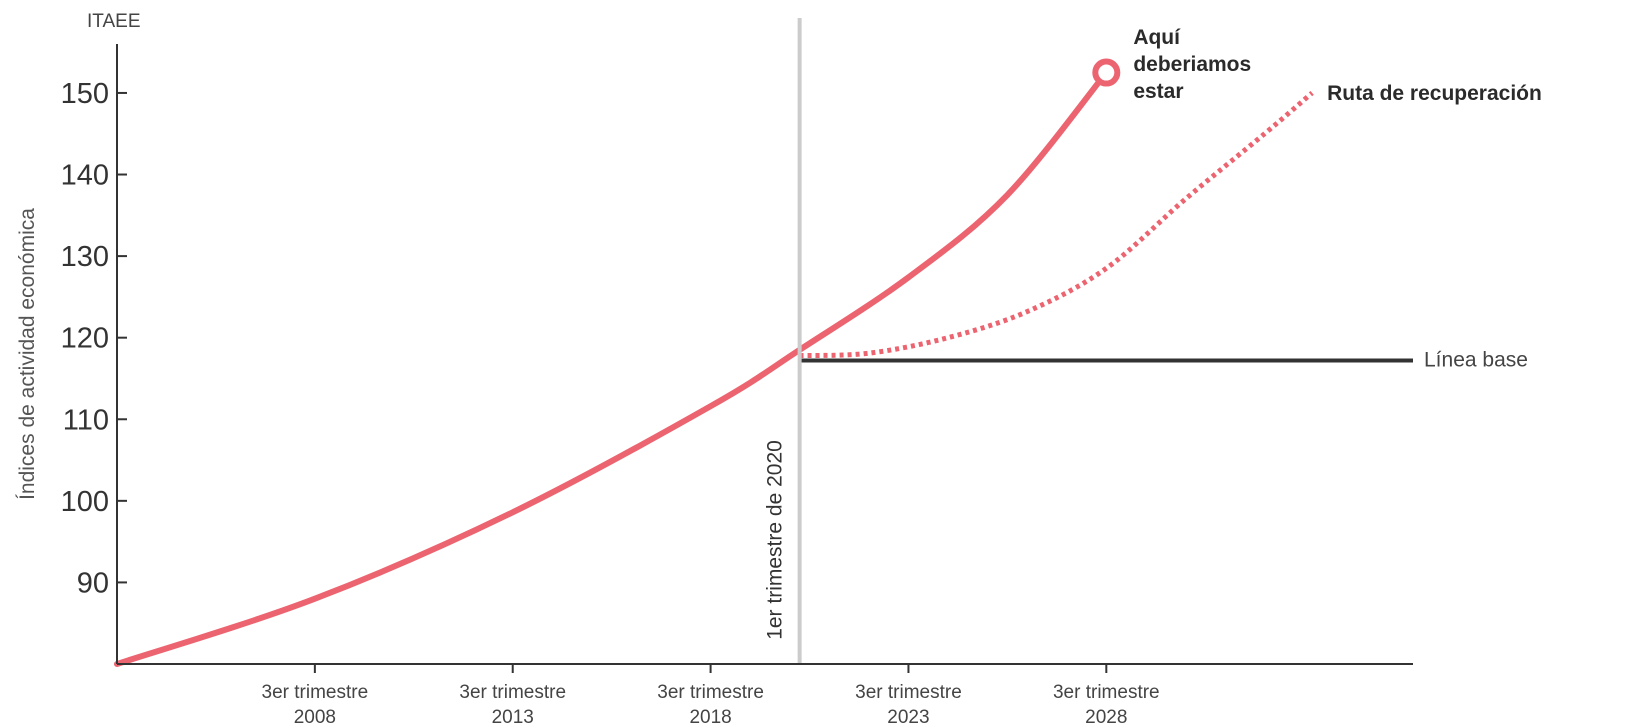 This screenshot has height=724, width=1644. Describe the element at coordinates (27, 354) in the screenshot. I see `y-axis-title: Índices de actividad económica` at that location.